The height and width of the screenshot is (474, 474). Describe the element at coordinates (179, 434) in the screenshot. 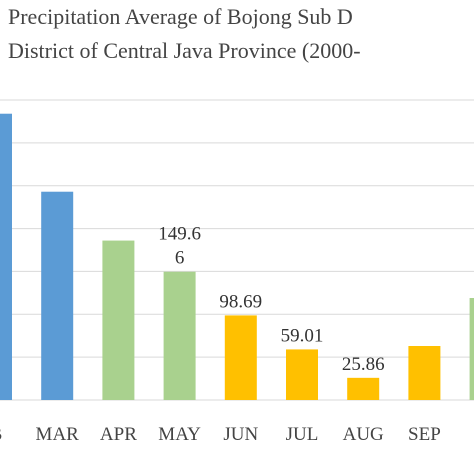

I see `x-tick-label: MAY` at that location.